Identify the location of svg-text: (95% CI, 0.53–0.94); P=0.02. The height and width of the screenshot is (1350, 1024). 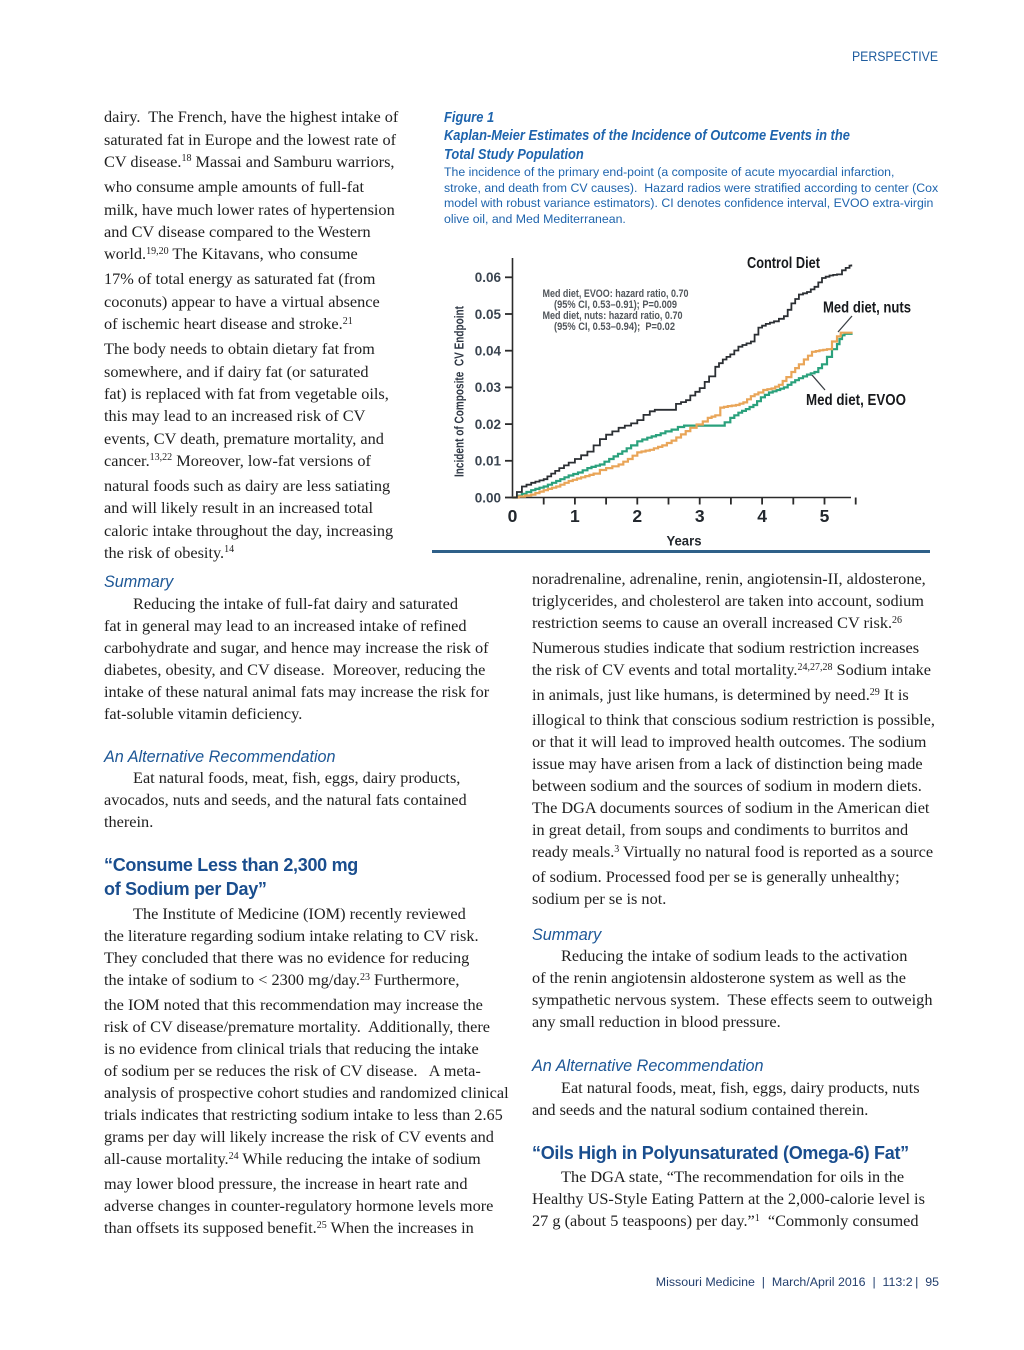
(614, 327).